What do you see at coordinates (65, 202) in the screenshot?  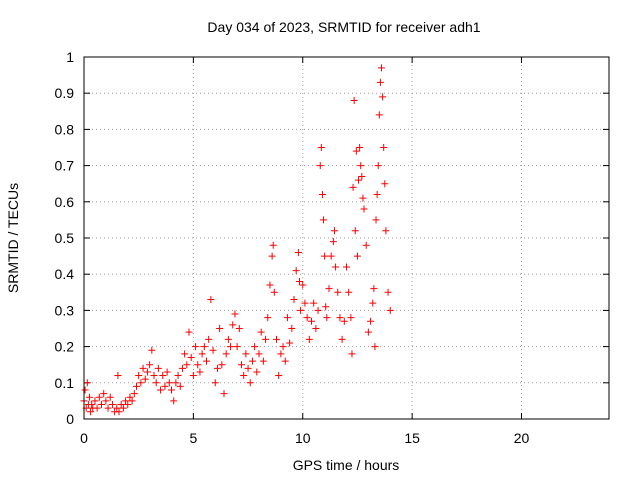 I see `y-tick-label: 0.6` at bounding box center [65, 202].